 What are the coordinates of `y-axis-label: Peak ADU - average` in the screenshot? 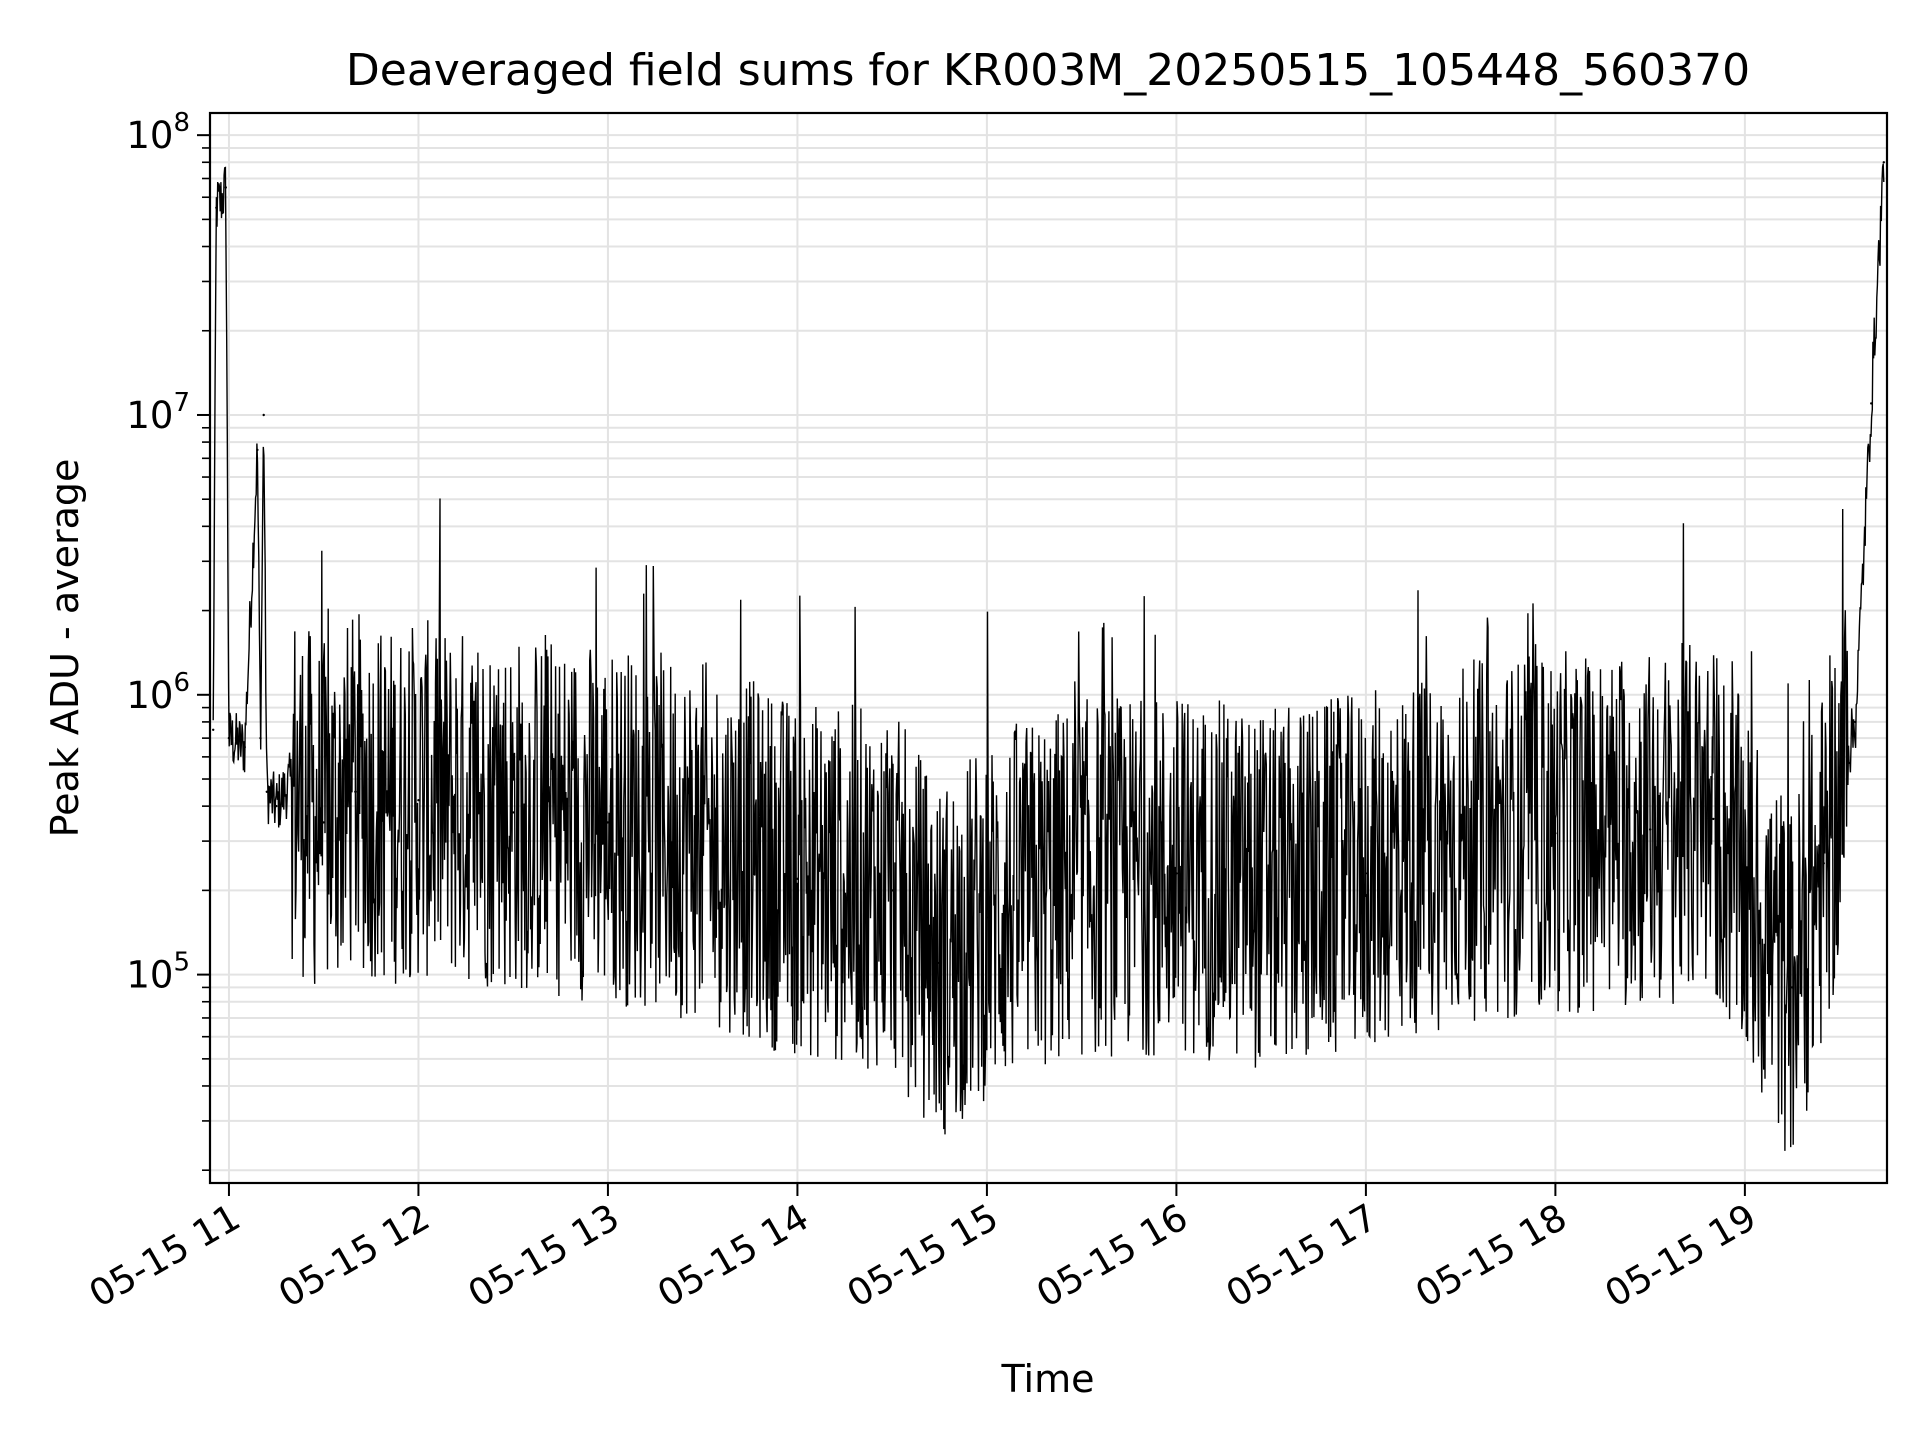 It's located at (65, 648).